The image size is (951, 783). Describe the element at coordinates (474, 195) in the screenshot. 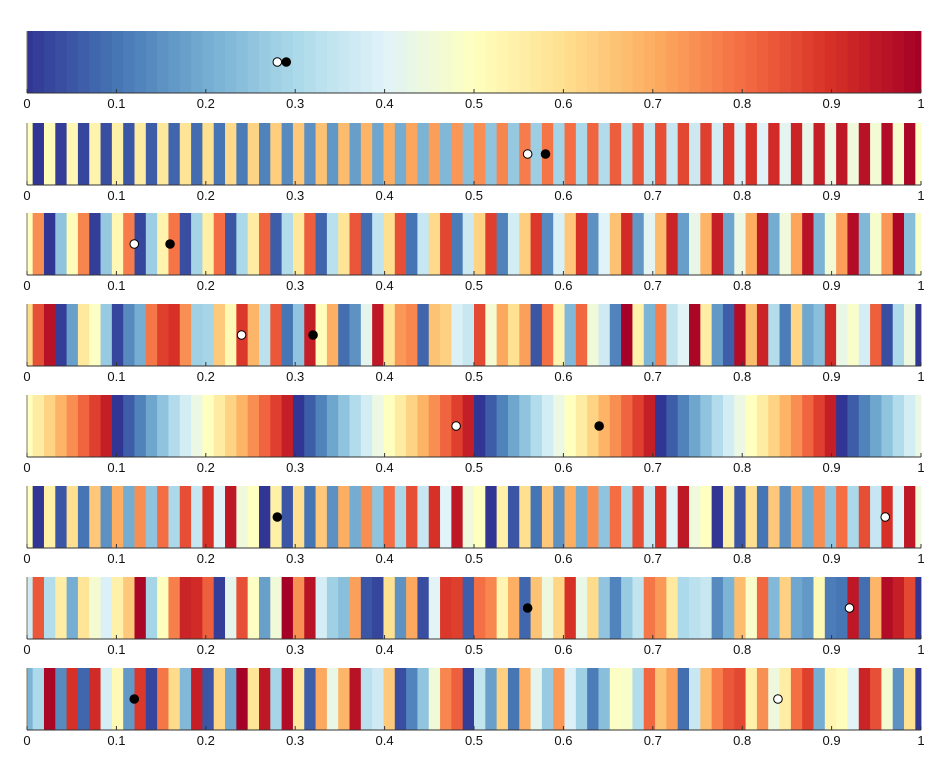

I see `x-tick-label: 0.5` at that location.